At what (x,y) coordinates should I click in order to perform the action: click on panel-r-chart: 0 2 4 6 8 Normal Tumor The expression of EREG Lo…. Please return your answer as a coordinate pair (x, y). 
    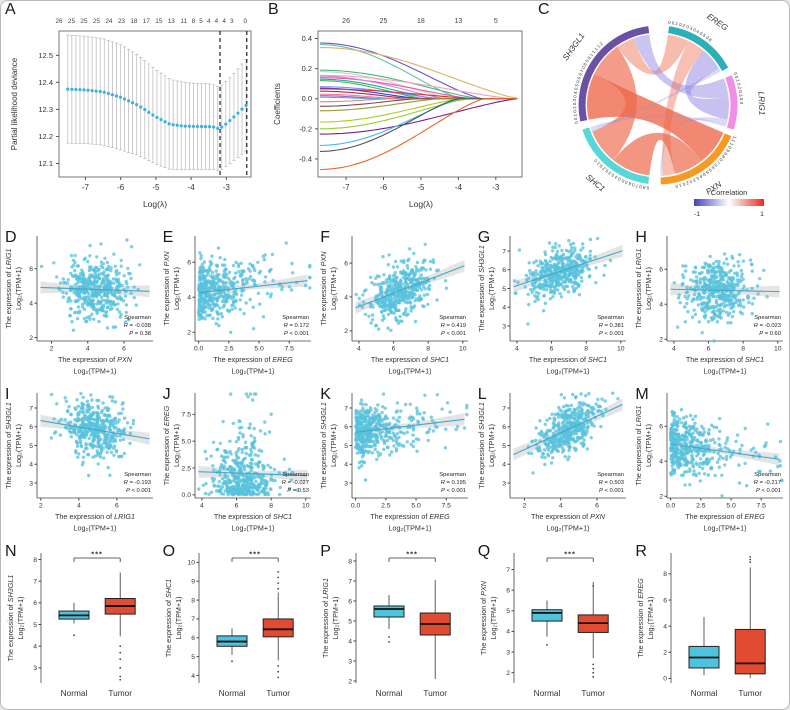
    Looking at the image, I should click on (710, 626).